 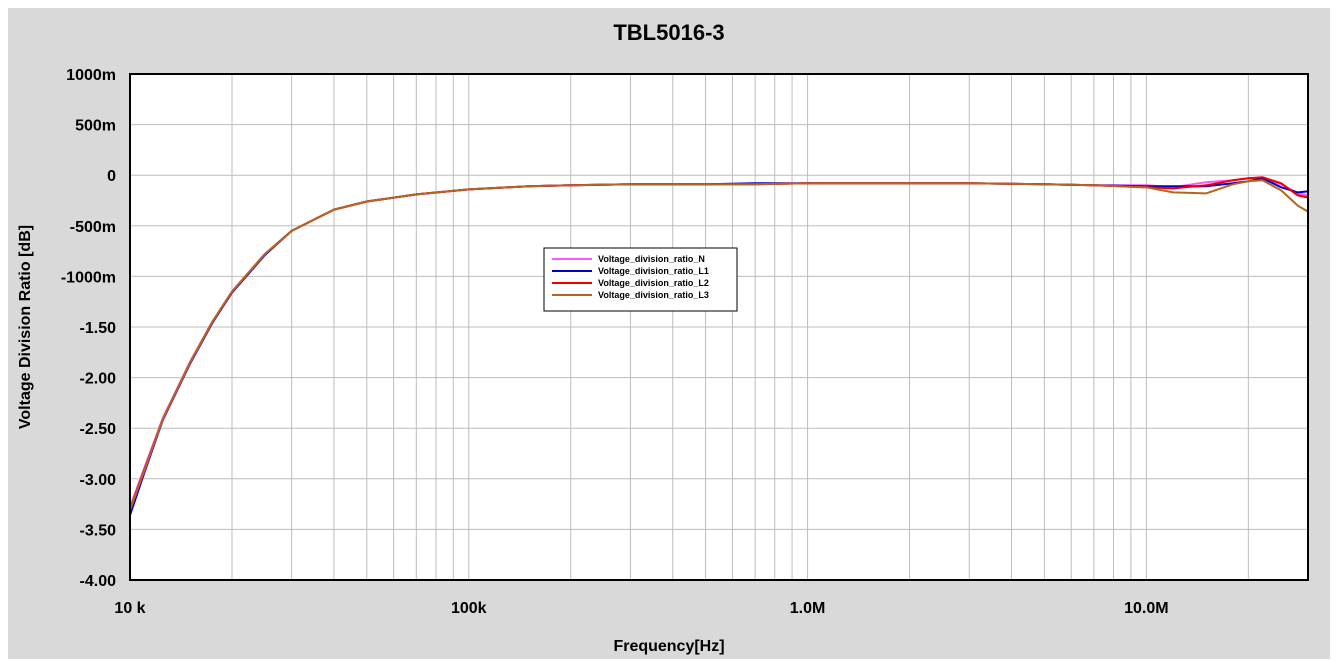 I want to click on y-tick-label: -1000m, so click(x=88, y=277).